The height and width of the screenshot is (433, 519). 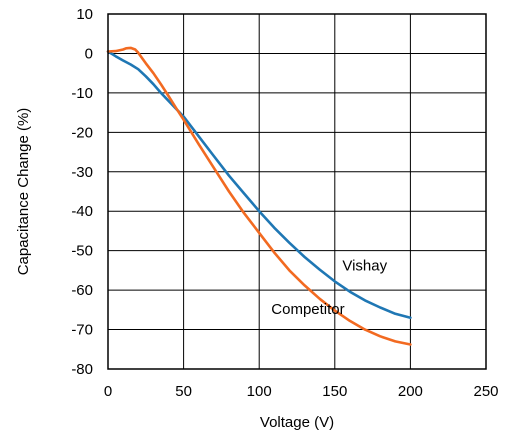 I want to click on annotation-competitor: Competitor, so click(x=307, y=309).